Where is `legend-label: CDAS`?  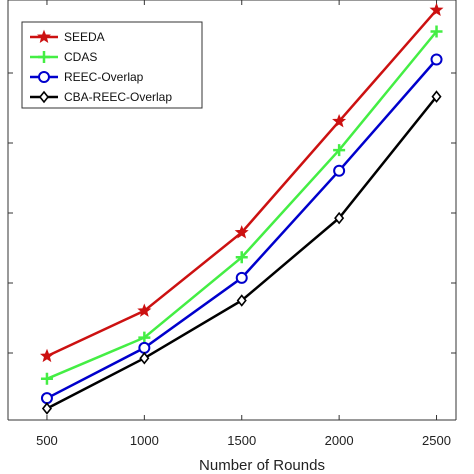 legend-label: CDAS is located at coordinates (80, 57).